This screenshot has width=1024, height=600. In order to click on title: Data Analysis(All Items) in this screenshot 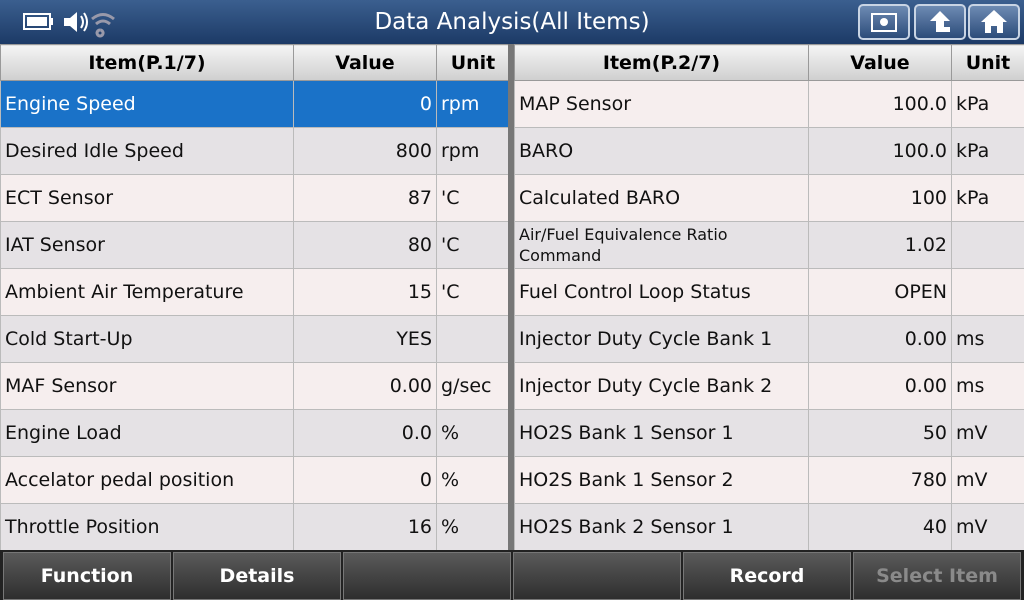, I will do `click(512, 22)`.